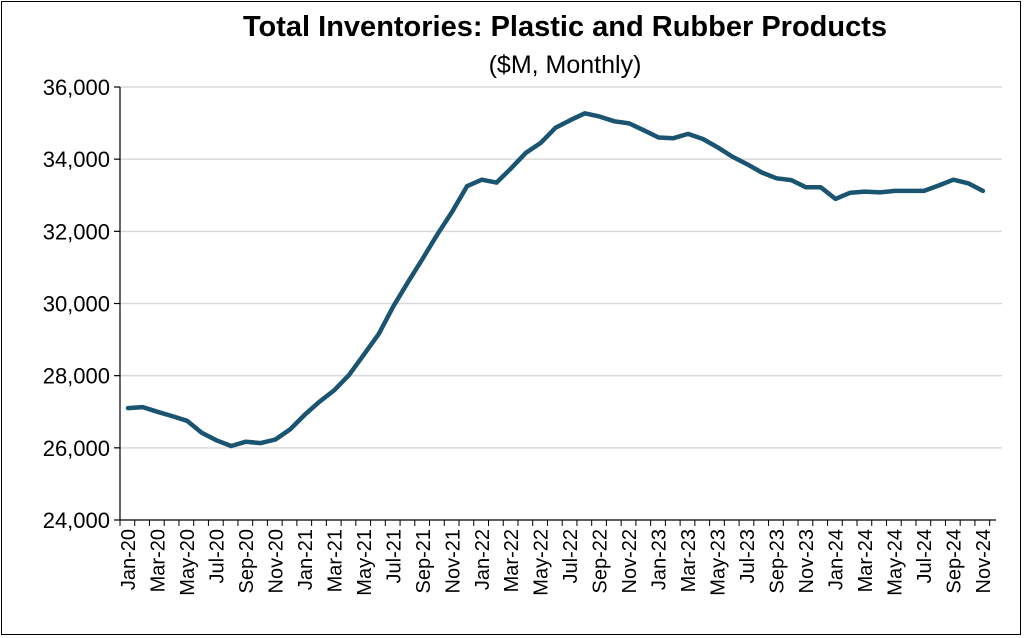 The height and width of the screenshot is (638, 1024). What do you see at coordinates (748, 556) in the screenshot?
I see `x-tick-label: Jul-23` at bounding box center [748, 556].